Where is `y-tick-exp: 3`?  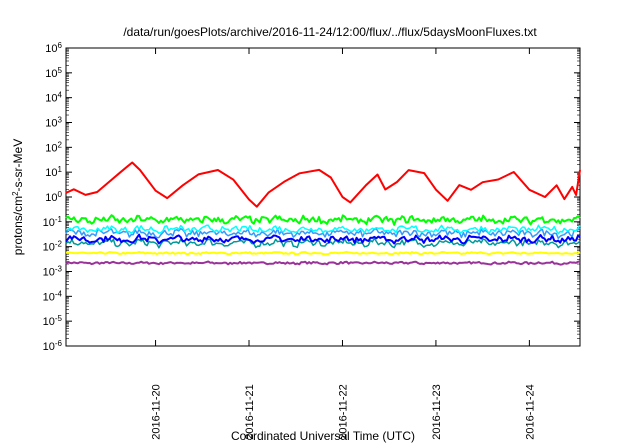 y-tick-exp: 3 is located at coordinates (60, 119).